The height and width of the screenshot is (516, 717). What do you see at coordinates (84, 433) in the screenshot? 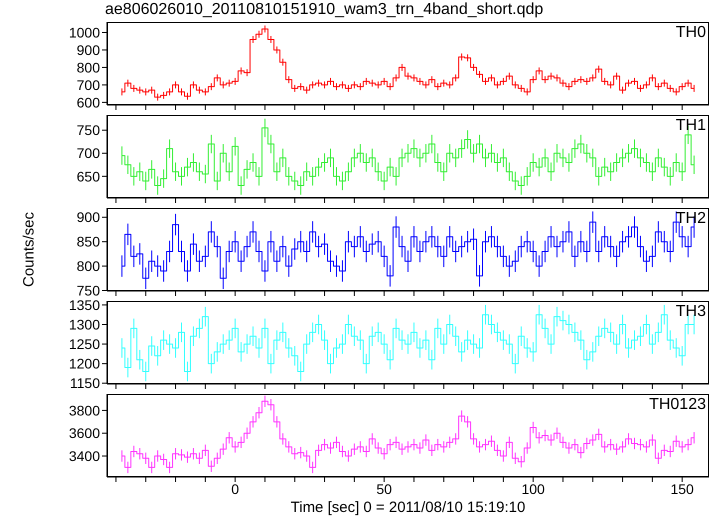
I see `y-tick-label: 3600` at bounding box center [84, 433].